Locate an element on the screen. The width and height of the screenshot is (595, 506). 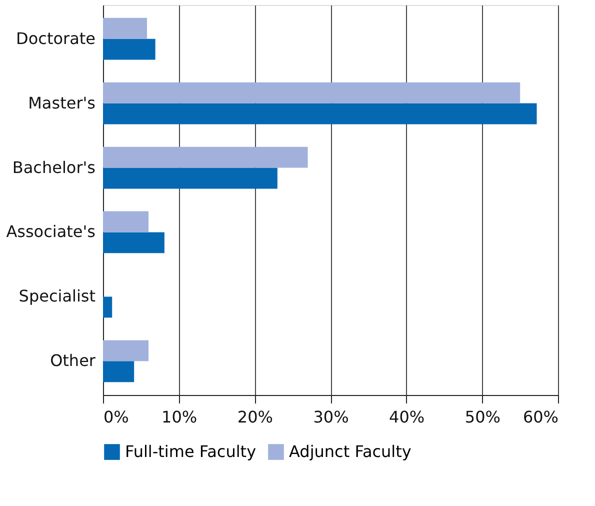
x-tick-label: 30% is located at coordinates (331, 417).